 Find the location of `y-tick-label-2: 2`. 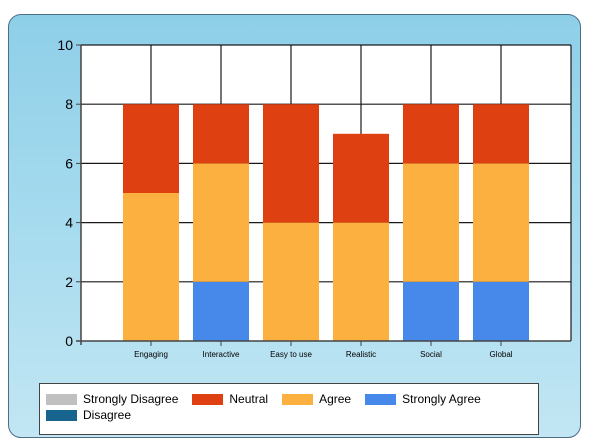

y-tick-label-2: 2 is located at coordinates (69, 282).